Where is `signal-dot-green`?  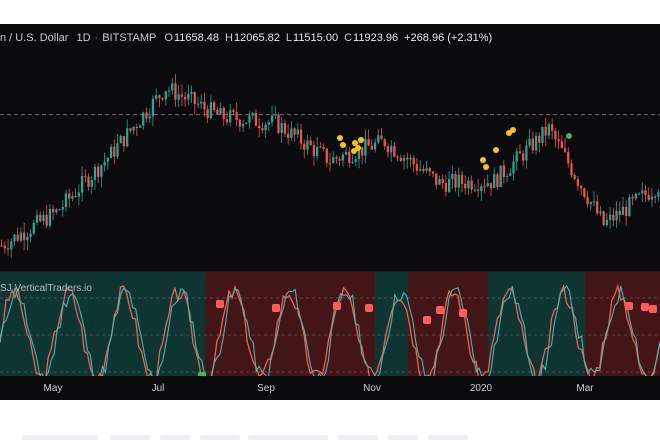 signal-dot-green is located at coordinates (569, 136).